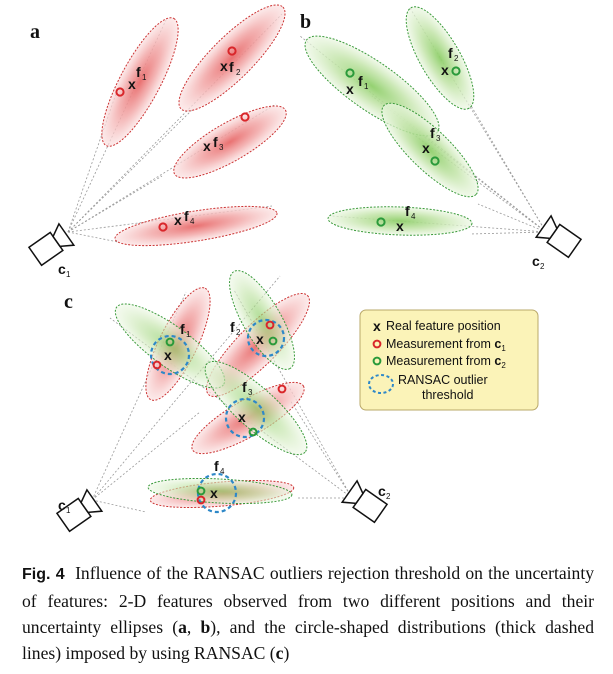 The image size is (613, 674). Describe the element at coordinates (51, 244) in the screenshot. I see `camera-c1-icon` at that location.